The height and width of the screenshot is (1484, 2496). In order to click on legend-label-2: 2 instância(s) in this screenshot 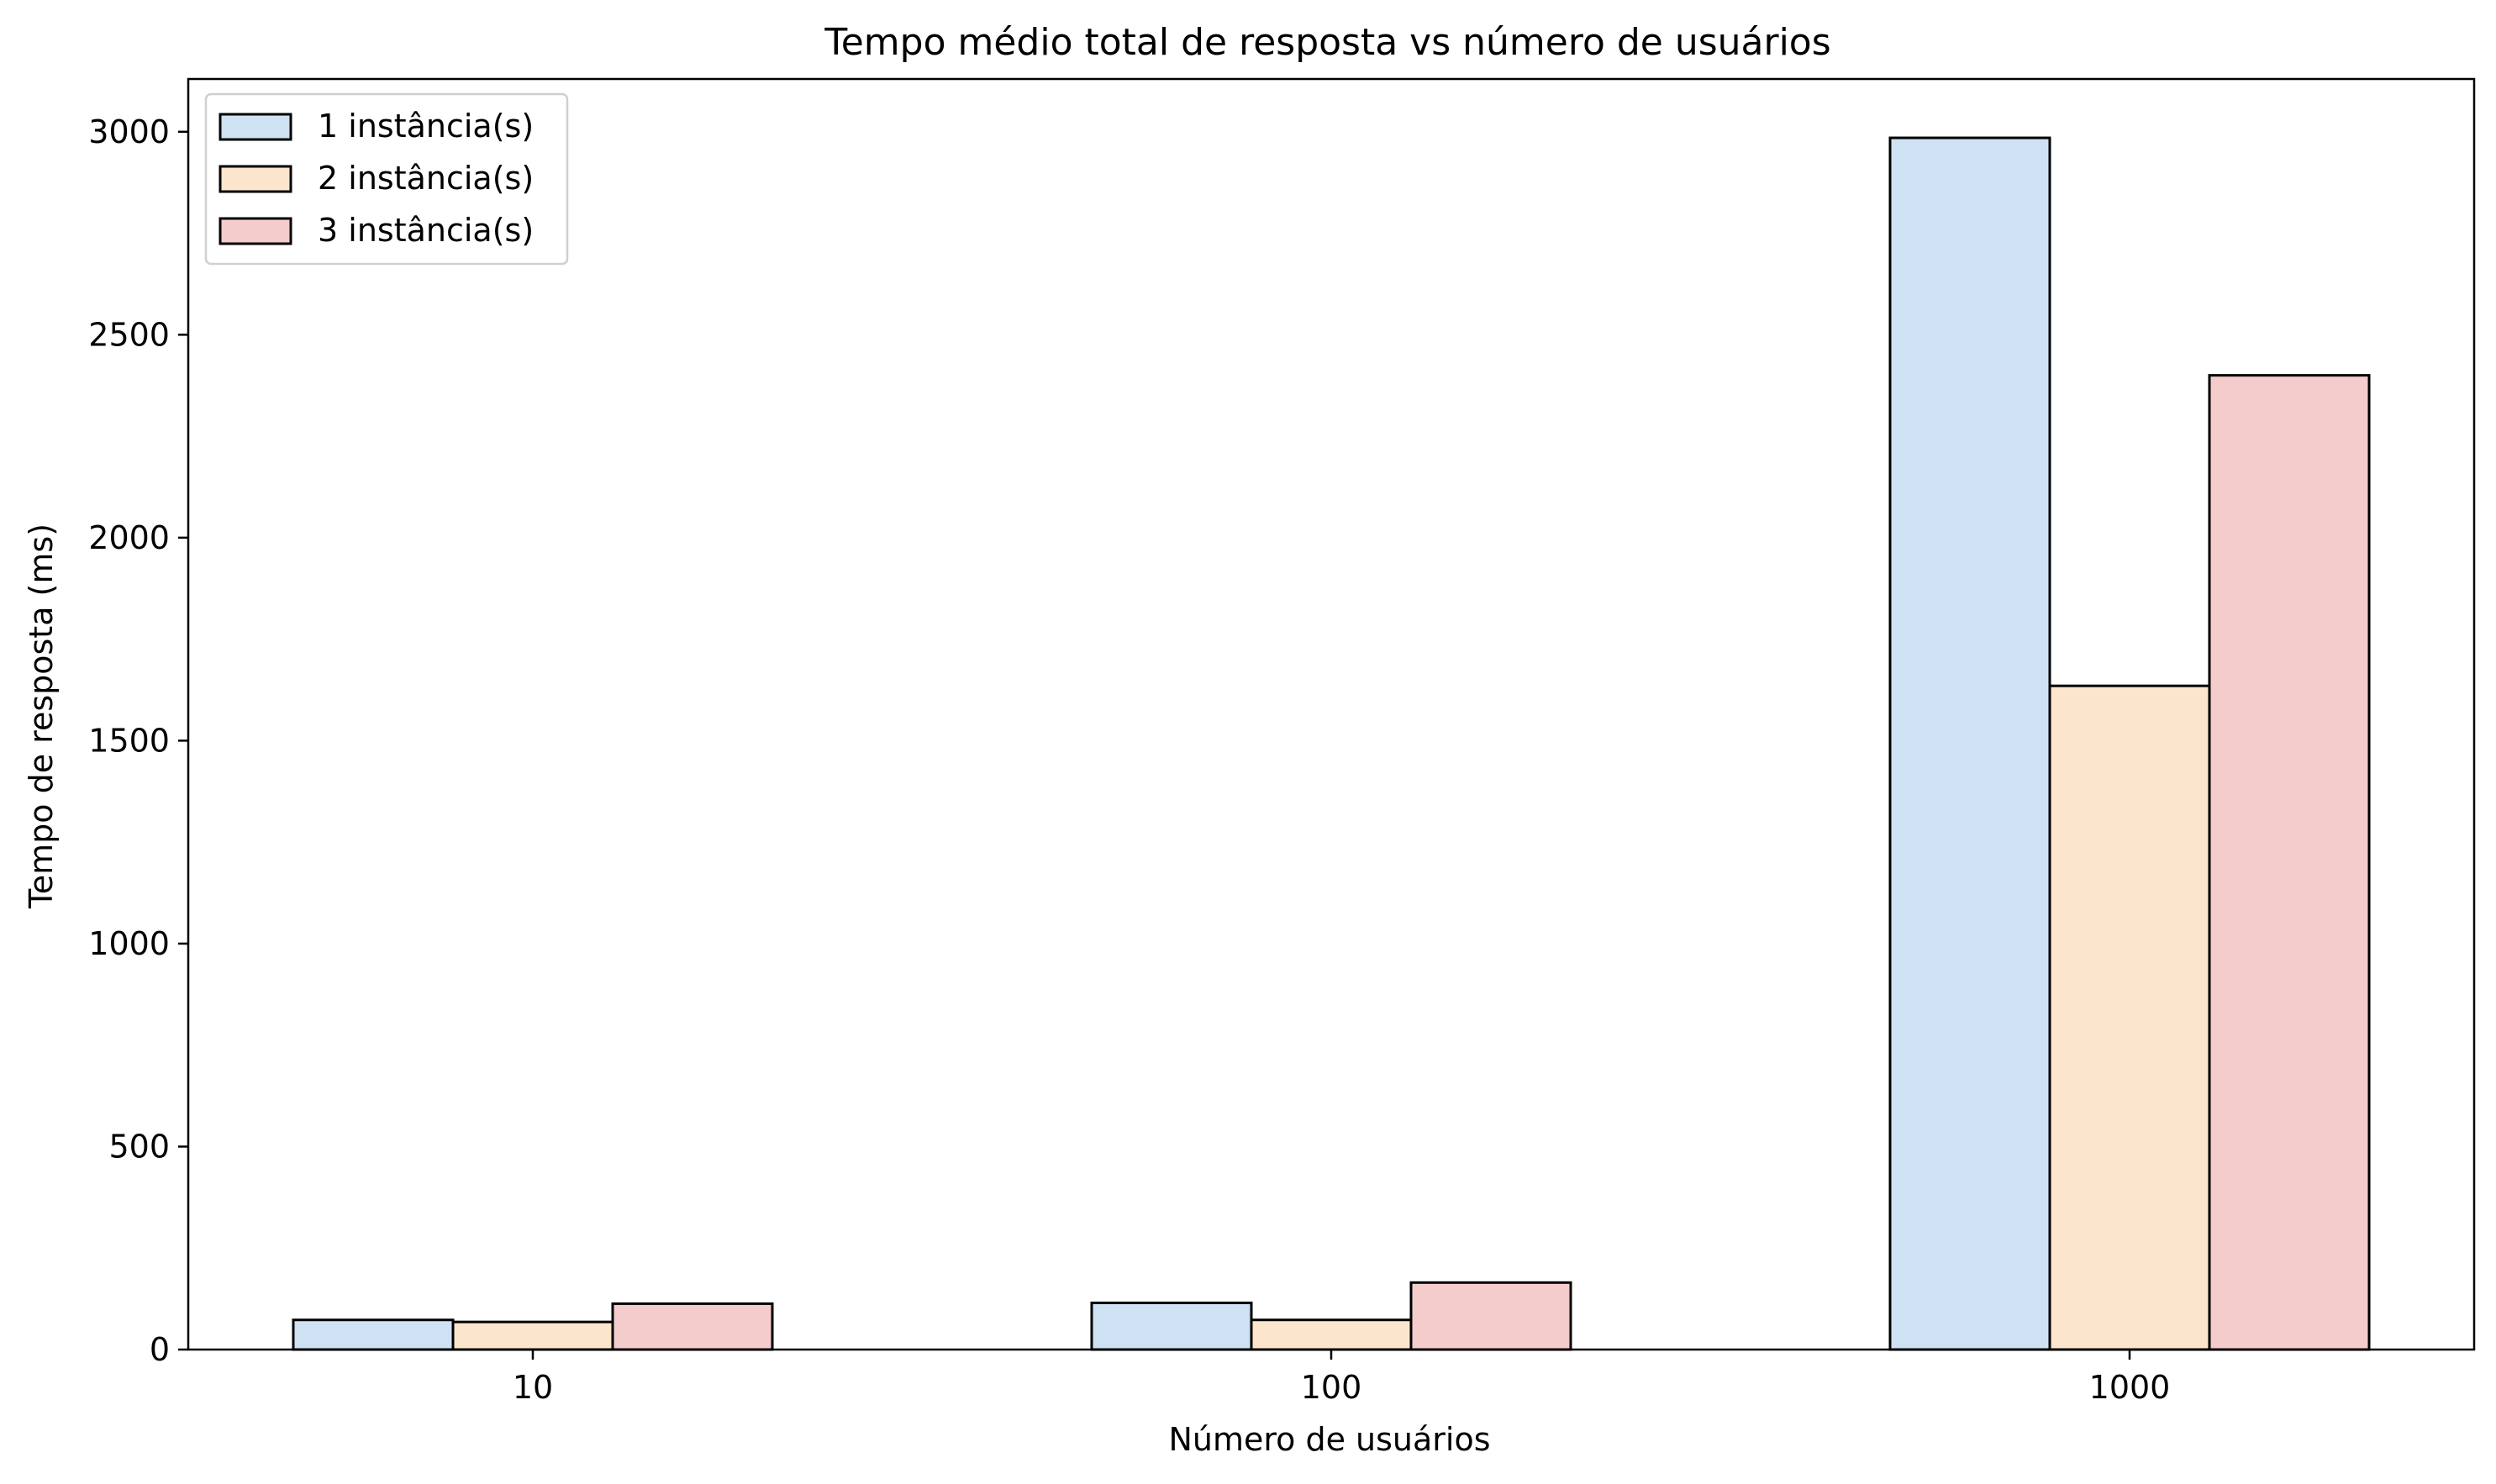, I will do `click(426, 178)`.